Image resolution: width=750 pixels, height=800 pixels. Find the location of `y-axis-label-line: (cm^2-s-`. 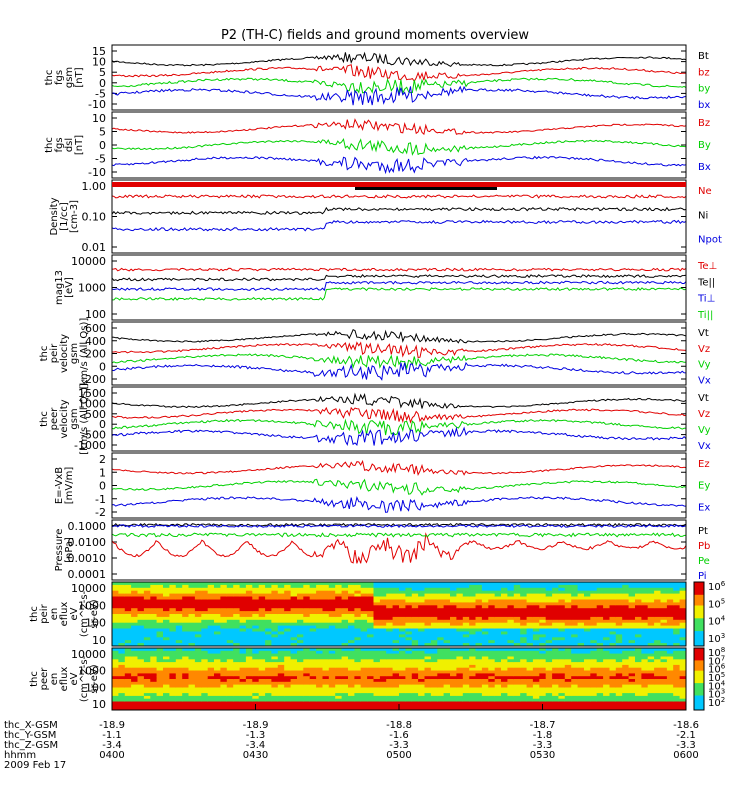

y-axis-label-line: (cm^2-s- is located at coordinates (84, 613).